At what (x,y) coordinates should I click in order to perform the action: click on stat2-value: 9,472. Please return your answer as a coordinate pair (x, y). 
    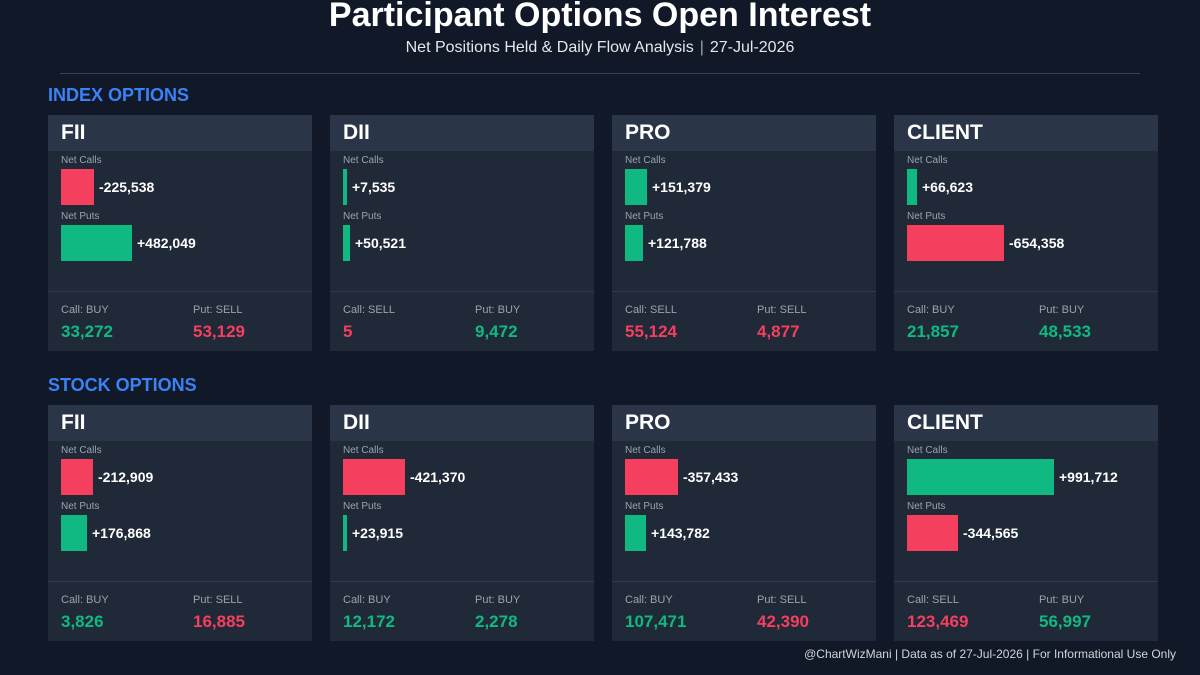
    Looking at the image, I should click on (496, 331).